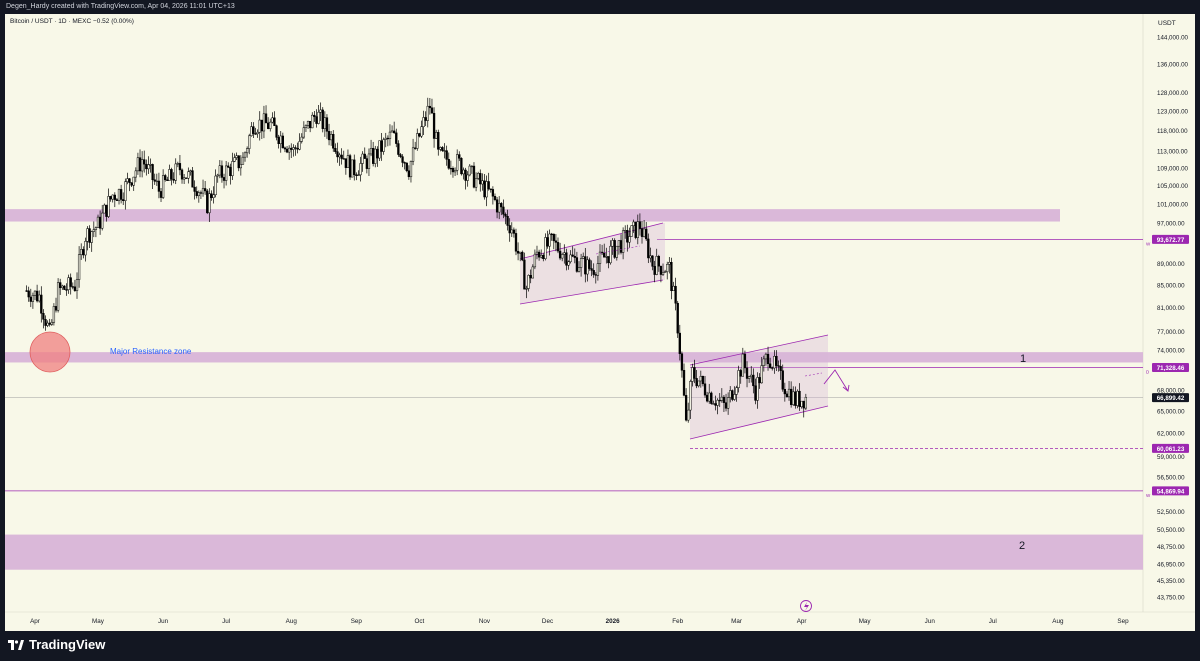  What do you see at coordinates (1171, 581) in the screenshot?
I see `y-tick-label-24: 45,350.00` at bounding box center [1171, 581].